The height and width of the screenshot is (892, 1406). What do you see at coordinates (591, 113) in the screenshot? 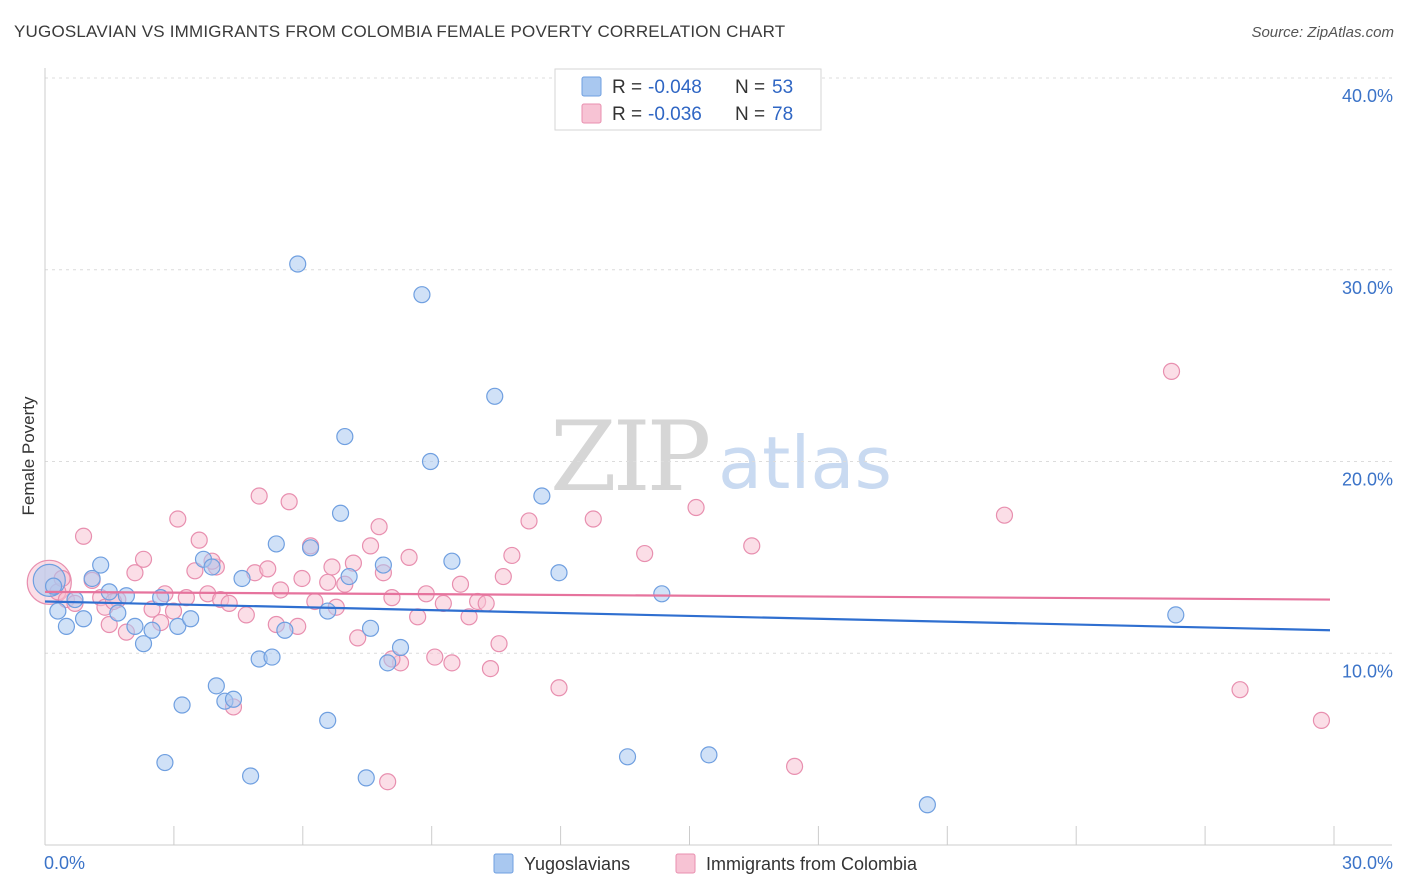
I see `legend-swatch-colombia` at bounding box center [591, 113].